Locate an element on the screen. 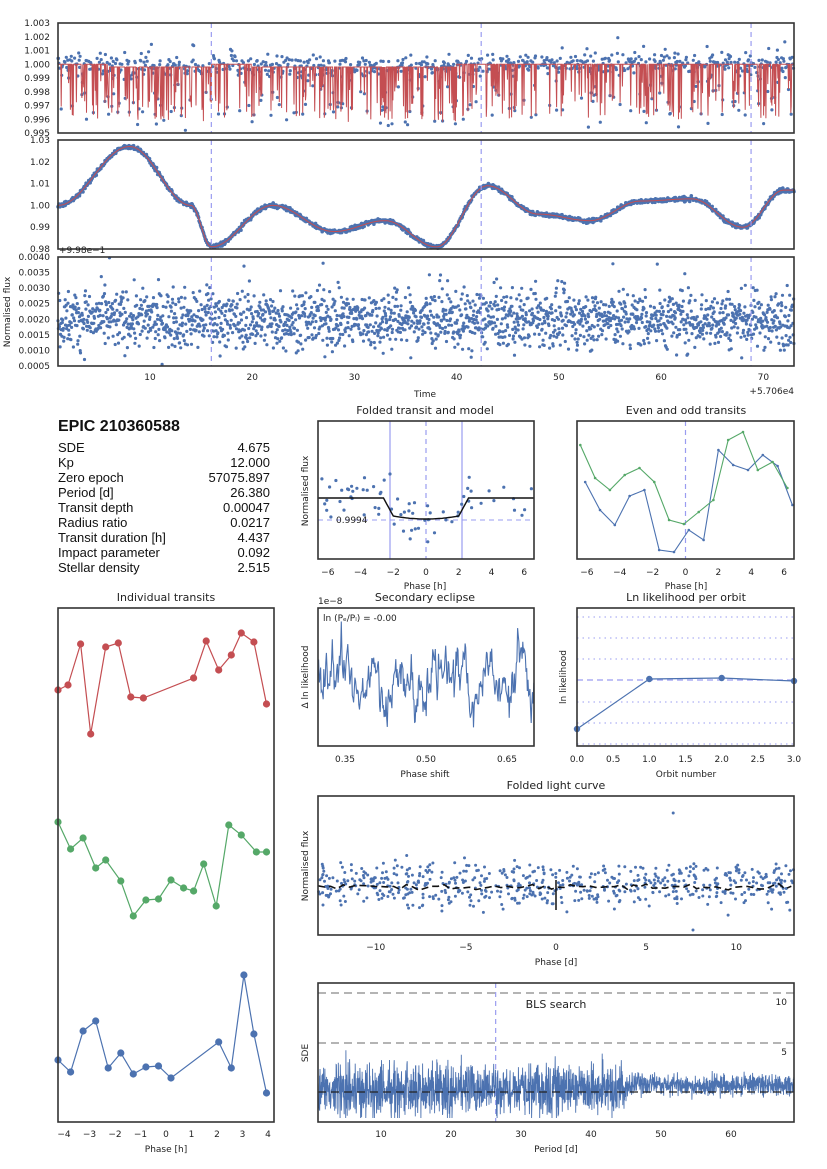 The image size is (827, 1169). secondary-title: Secondary eclipse is located at coordinates (425, 597).